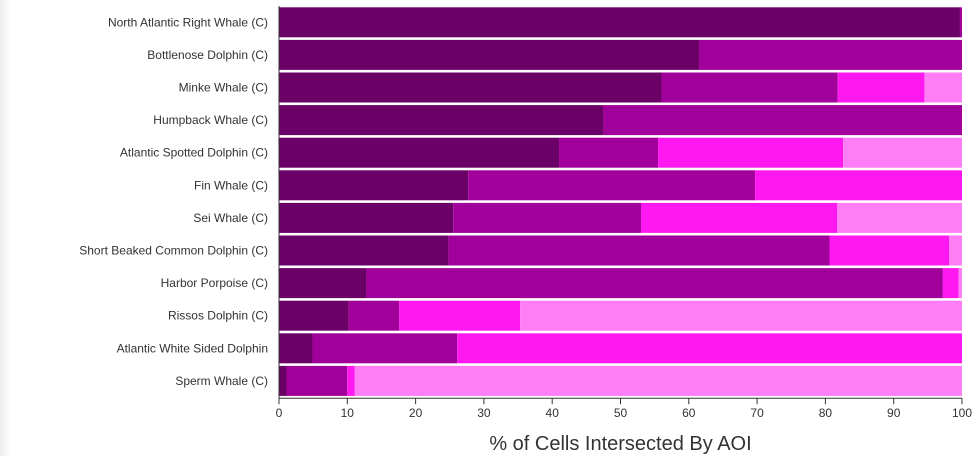 This screenshot has width=978, height=456. What do you see at coordinates (962, 413) in the screenshot?
I see `x-tick-label: 100` at bounding box center [962, 413].